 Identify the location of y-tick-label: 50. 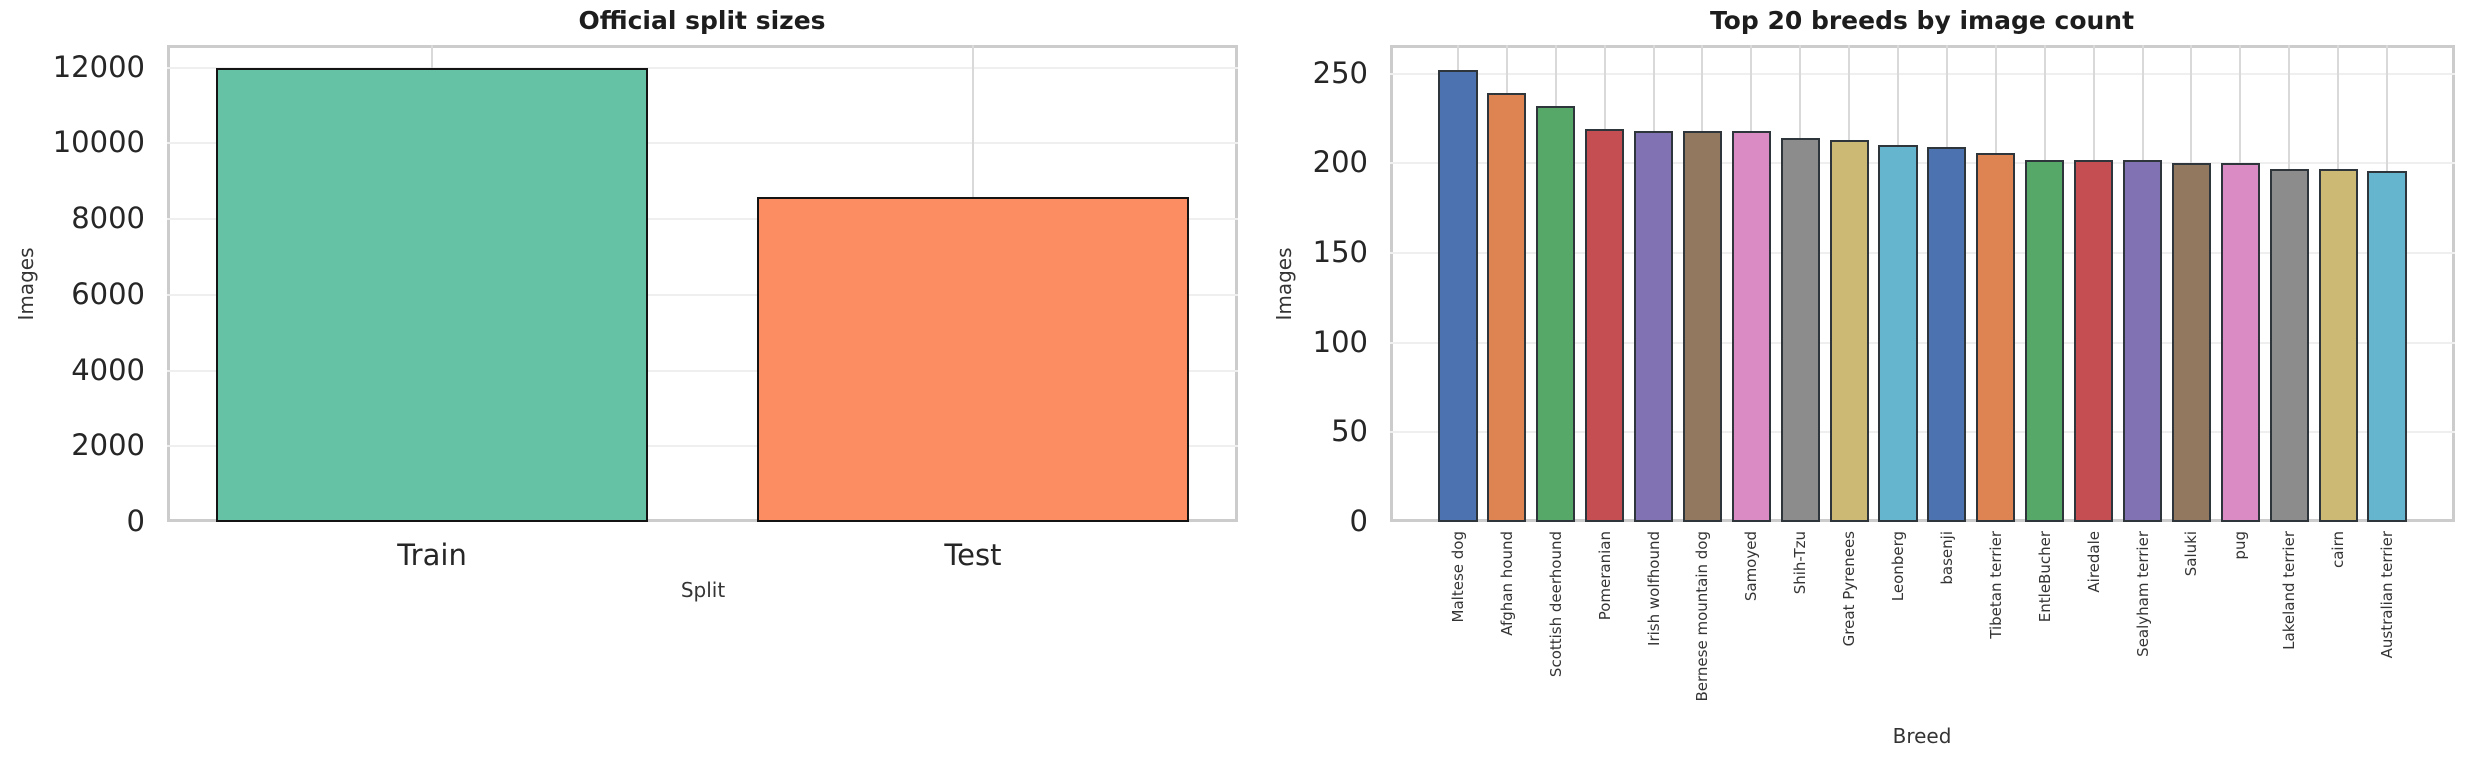
(1349, 431).